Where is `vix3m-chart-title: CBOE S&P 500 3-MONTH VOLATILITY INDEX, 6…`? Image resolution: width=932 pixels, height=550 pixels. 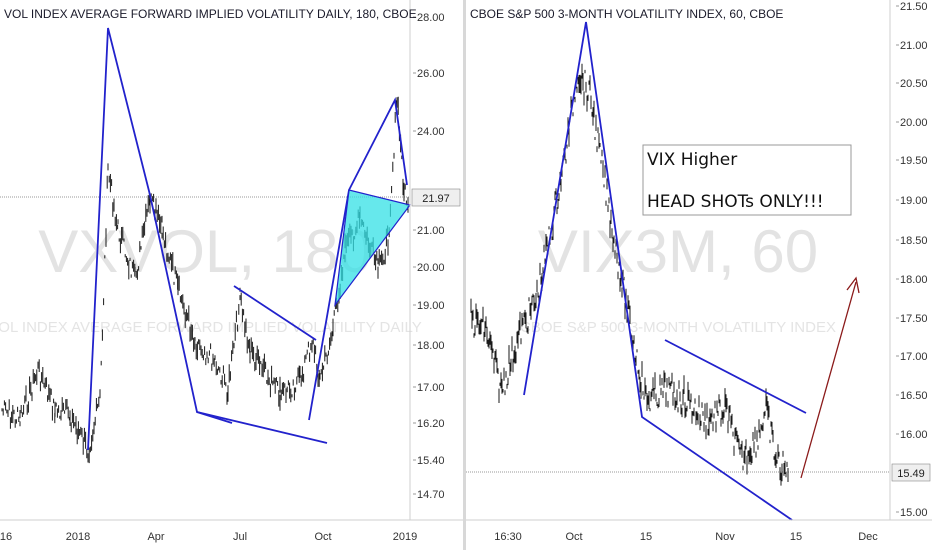
vix3m-chart-title: CBOE S&P 500 3-MONTH VOLATILITY INDEX, 6… is located at coordinates (626, 14).